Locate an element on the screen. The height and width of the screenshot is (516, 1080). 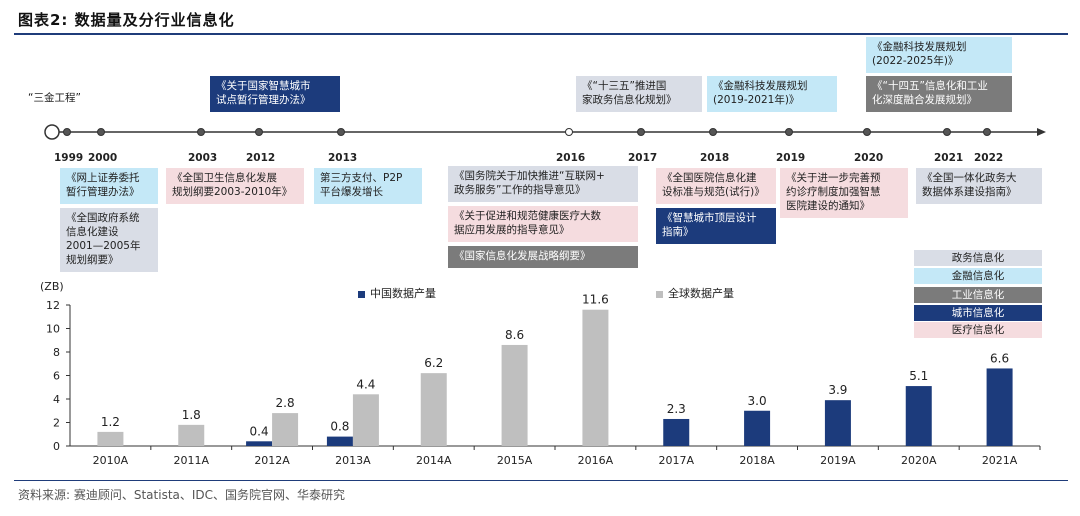
y-tick-label-10: 10 is located at coordinates (53, 329).